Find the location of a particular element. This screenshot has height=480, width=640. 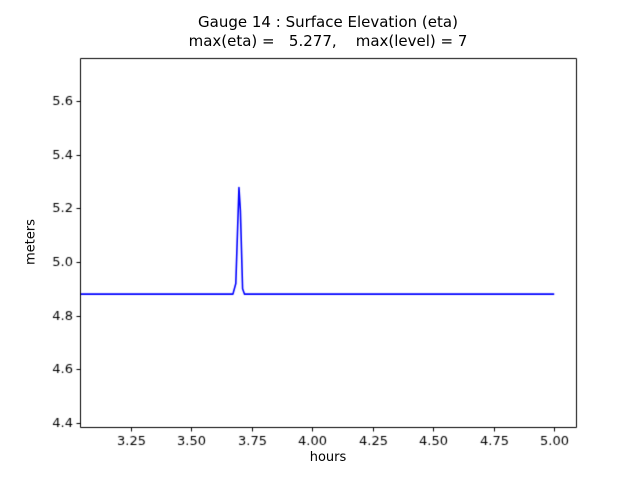

x-axis-label: hours is located at coordinates (328, 457).